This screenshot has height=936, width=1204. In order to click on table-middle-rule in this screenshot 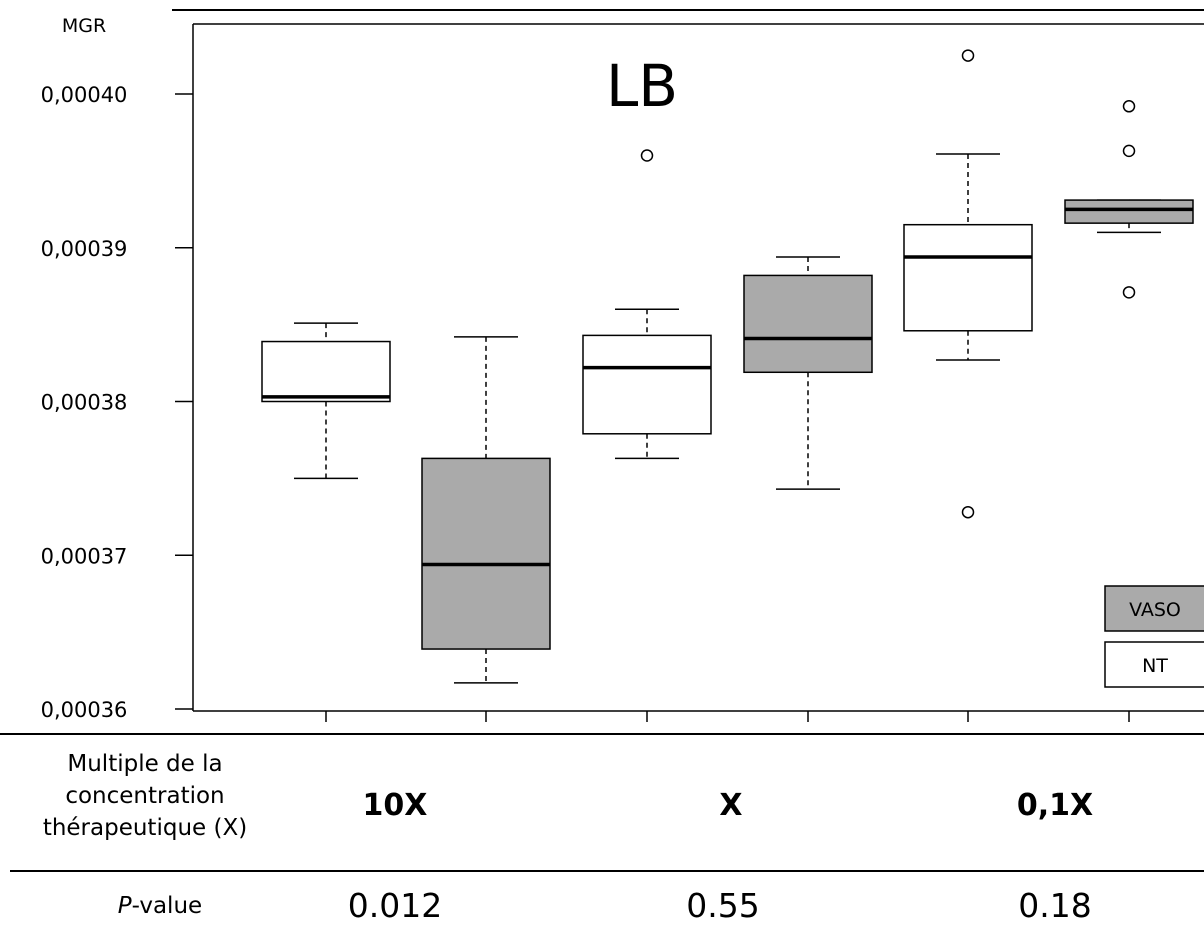, I will do `click(607, 871)`.